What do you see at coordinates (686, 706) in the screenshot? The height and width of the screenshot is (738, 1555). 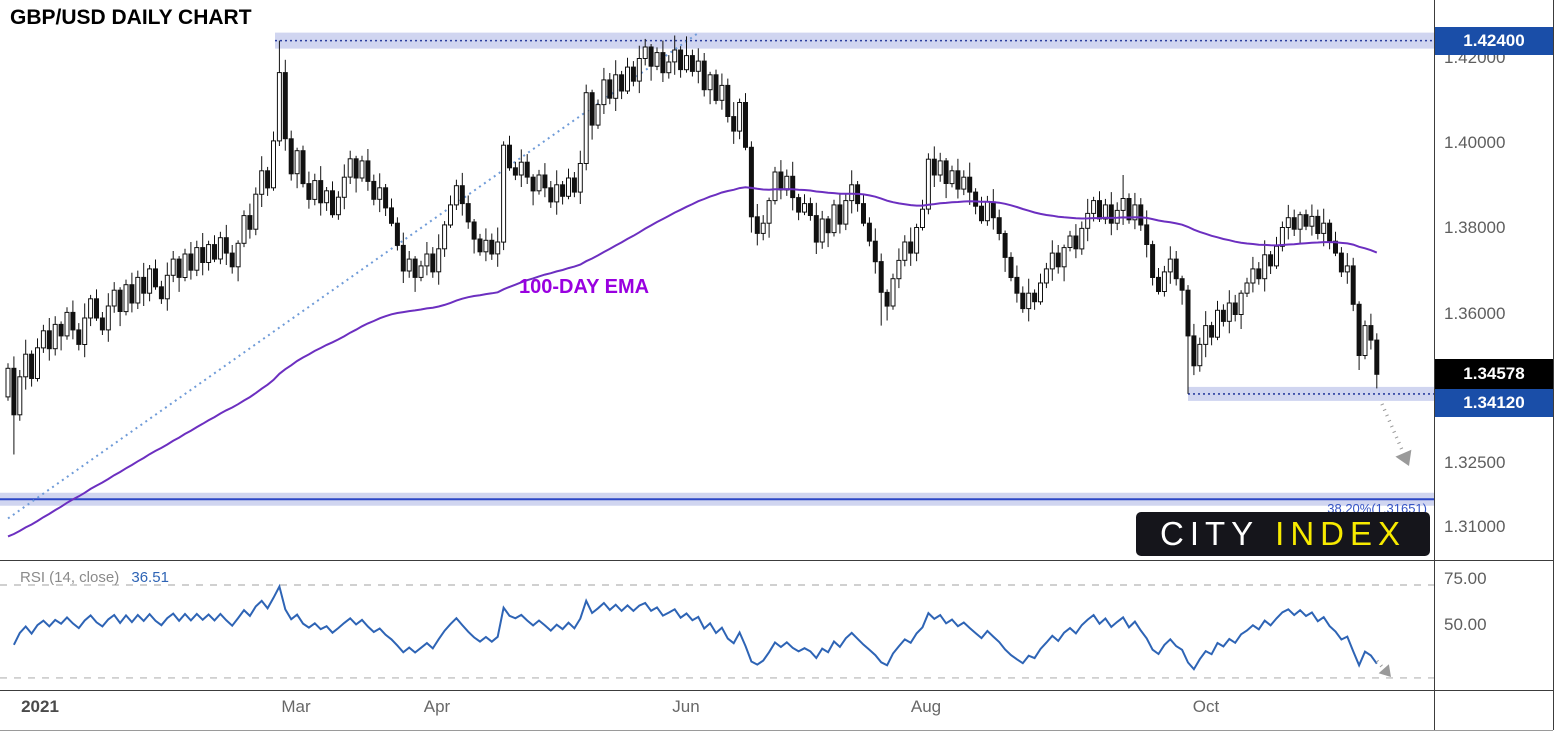 I see `time-tick-Jun: Jun` at bounding box center [686, 706].